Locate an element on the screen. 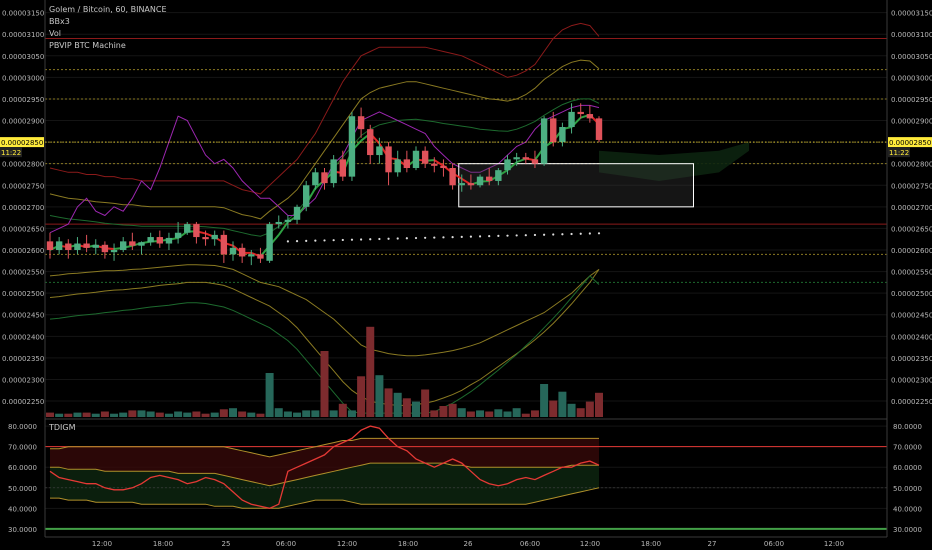 This screenshot has height=550, width=932. osc-tick-right: 60.0000 is located at coordinates (907, 468).